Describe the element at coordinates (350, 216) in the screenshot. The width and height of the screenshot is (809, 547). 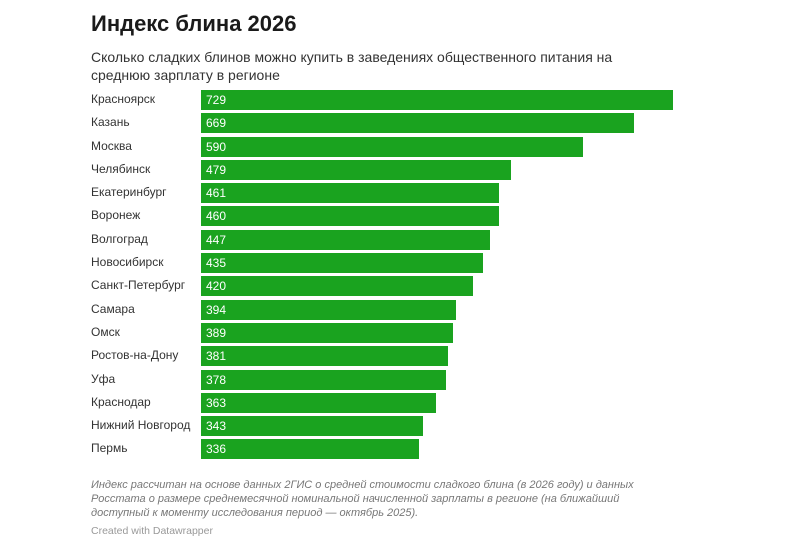
I see `bar: 460` at that location.